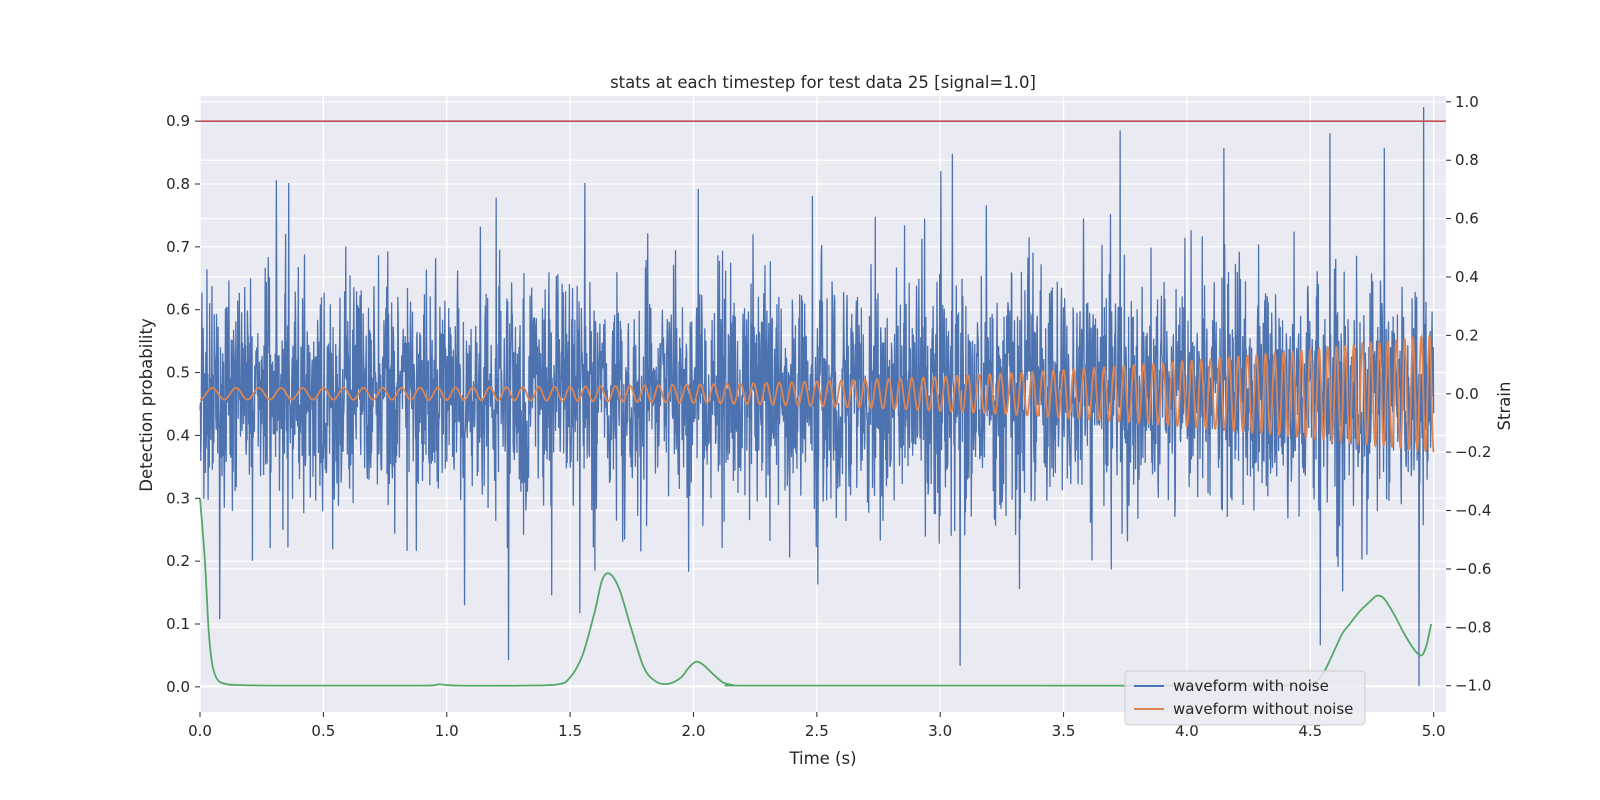 Image resolution: width=1600 pixels, height=800 pixels. What do you see at coordinates (1467, 394) in the screenshot?
I see `y-tick-label-right: 0.0` at bounding box center [1467, 394].